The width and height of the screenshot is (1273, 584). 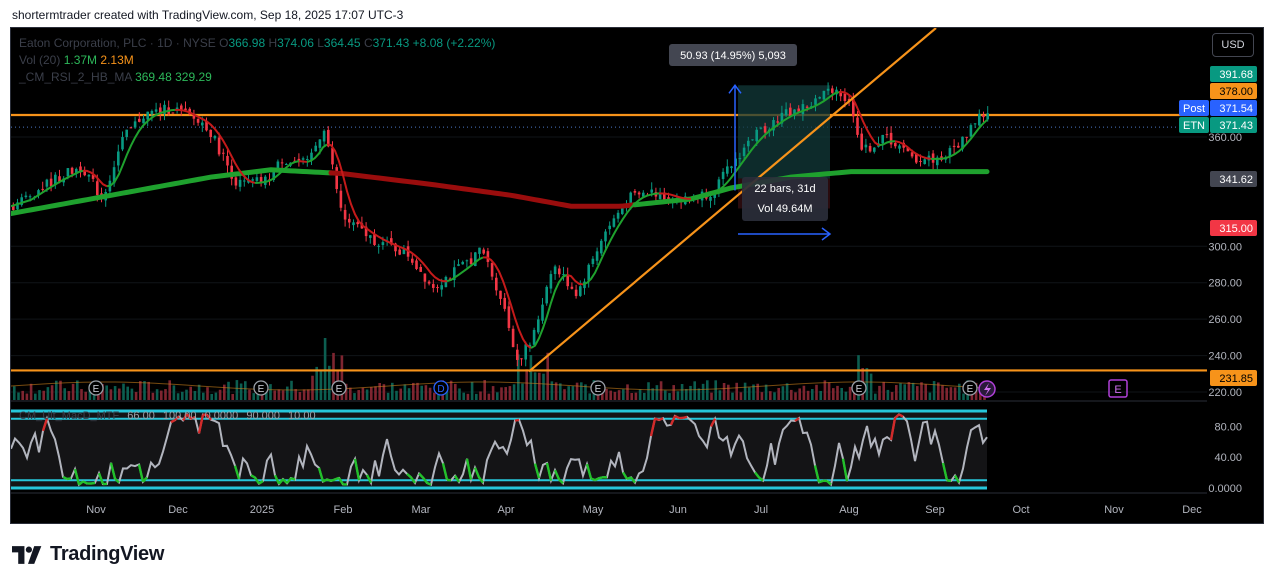 I want to click on tradingview-logo: TradingView, so click(x=88, y=554).